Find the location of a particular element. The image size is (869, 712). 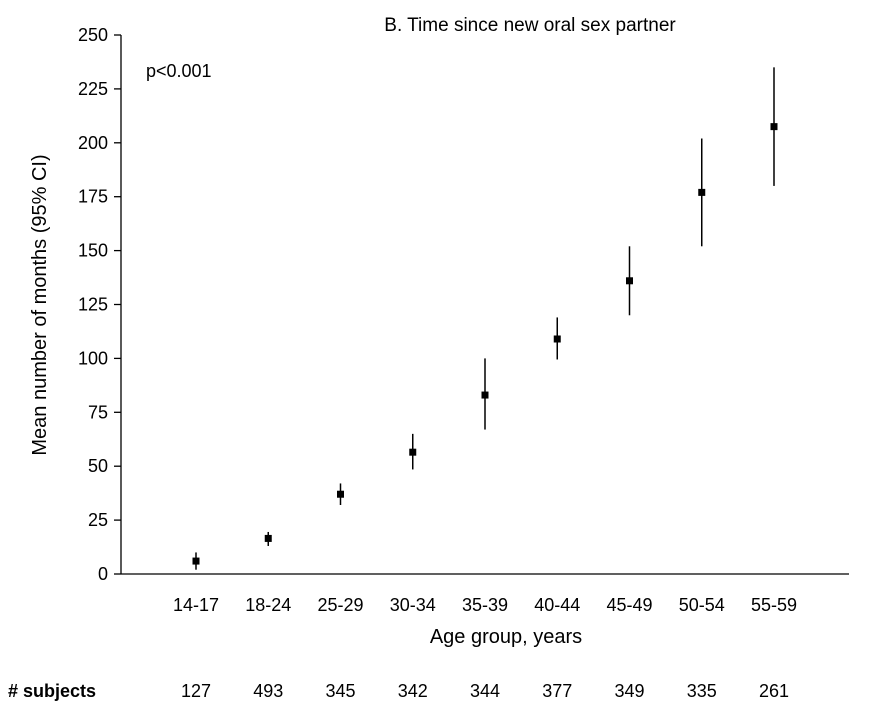

x-tick-label: 35-39 is located at coordinates (485, 605).